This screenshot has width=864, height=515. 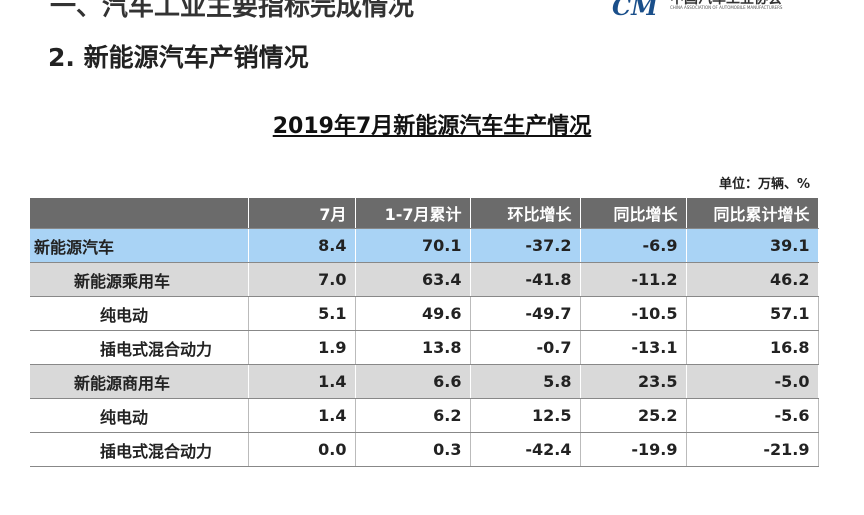 I want to click on number-cell: 46.2, so click(x=752, y=279).